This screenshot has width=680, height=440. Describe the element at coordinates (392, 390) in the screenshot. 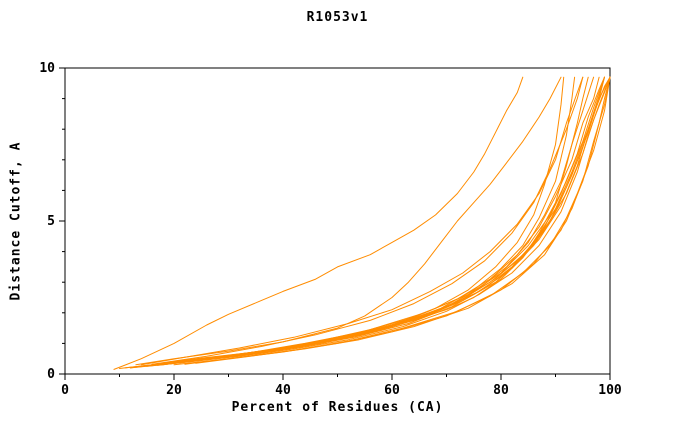

I see `x-tick-label: 60` at that location.